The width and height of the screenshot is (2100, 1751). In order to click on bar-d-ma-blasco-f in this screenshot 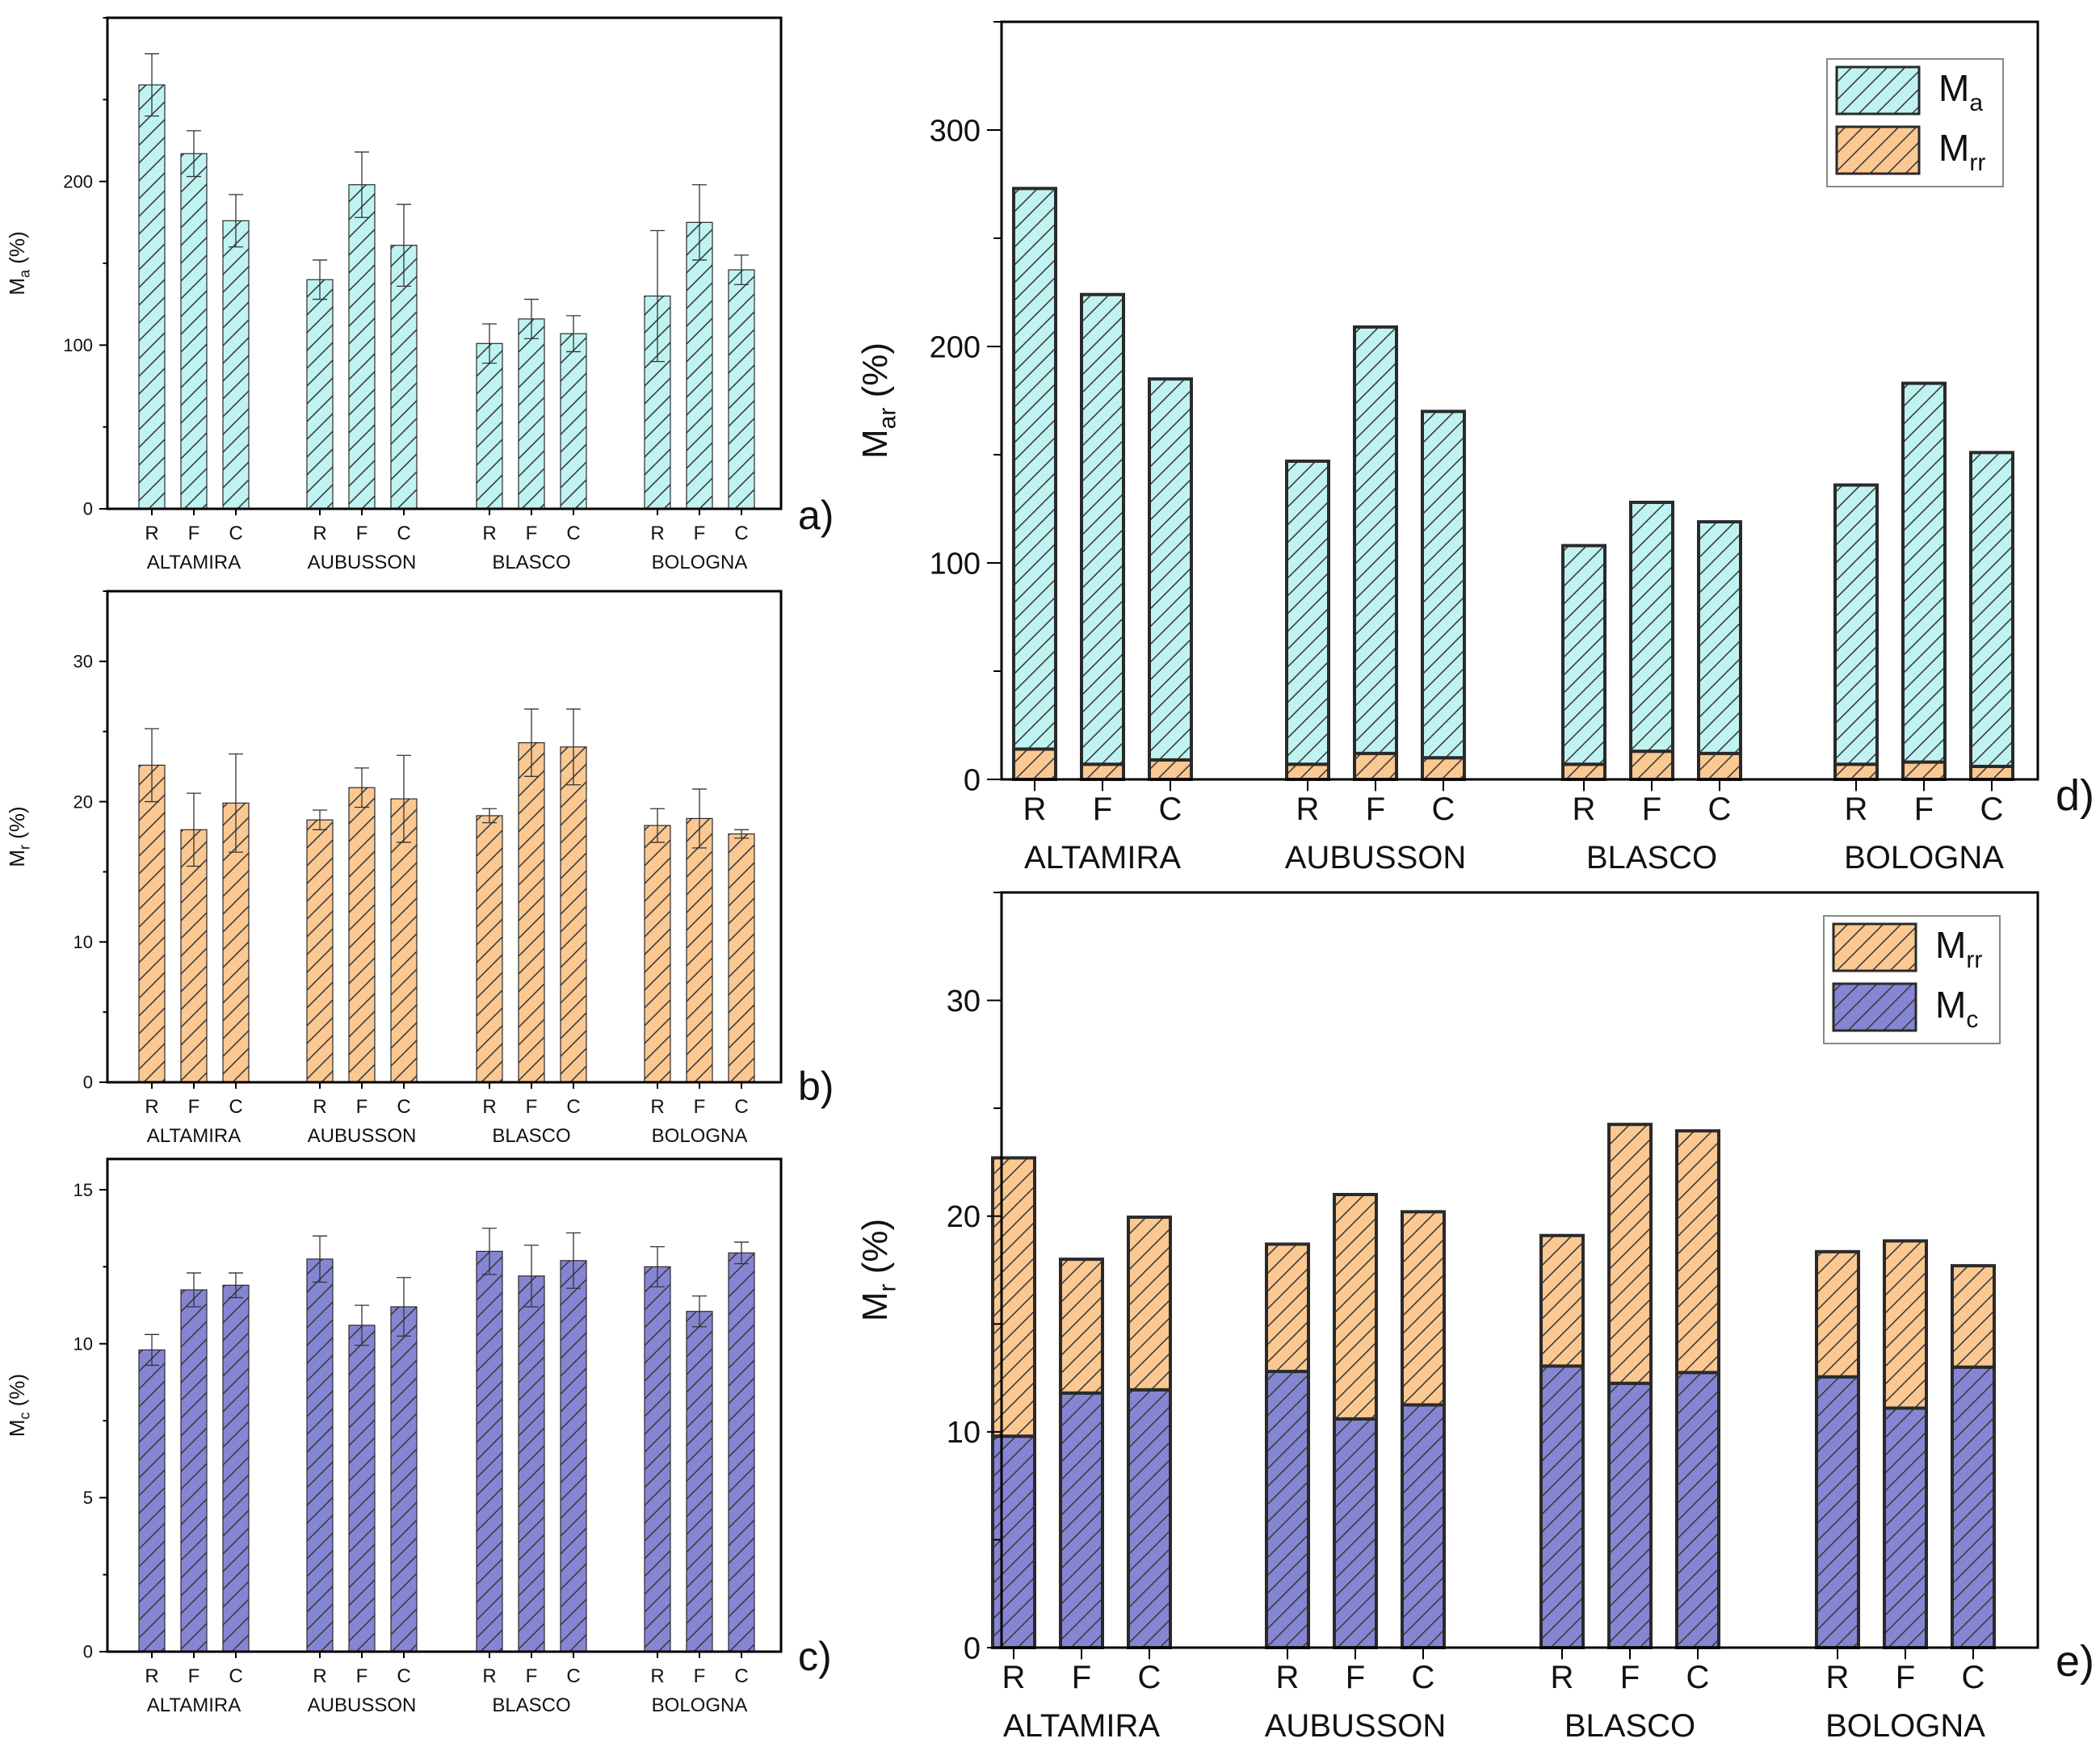, I will do `click(1651, 627)`.